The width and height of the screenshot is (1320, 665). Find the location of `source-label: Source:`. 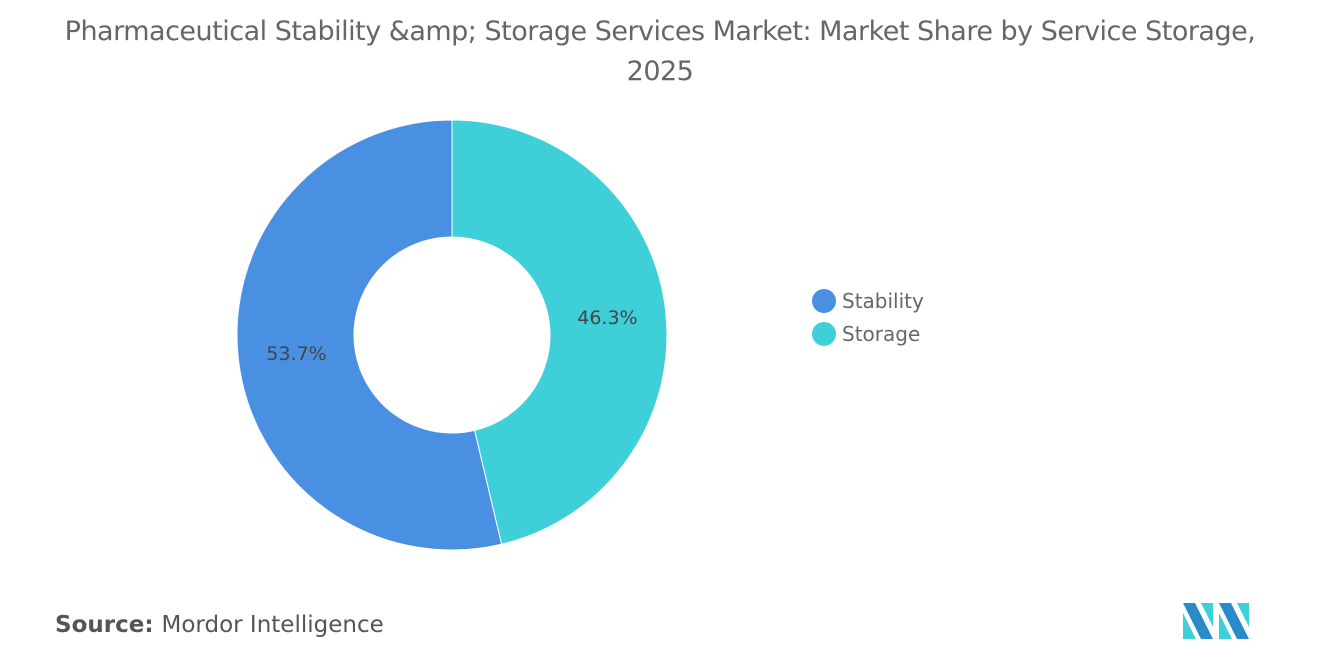

source-label: Source: is located at coordinates (104, 625).